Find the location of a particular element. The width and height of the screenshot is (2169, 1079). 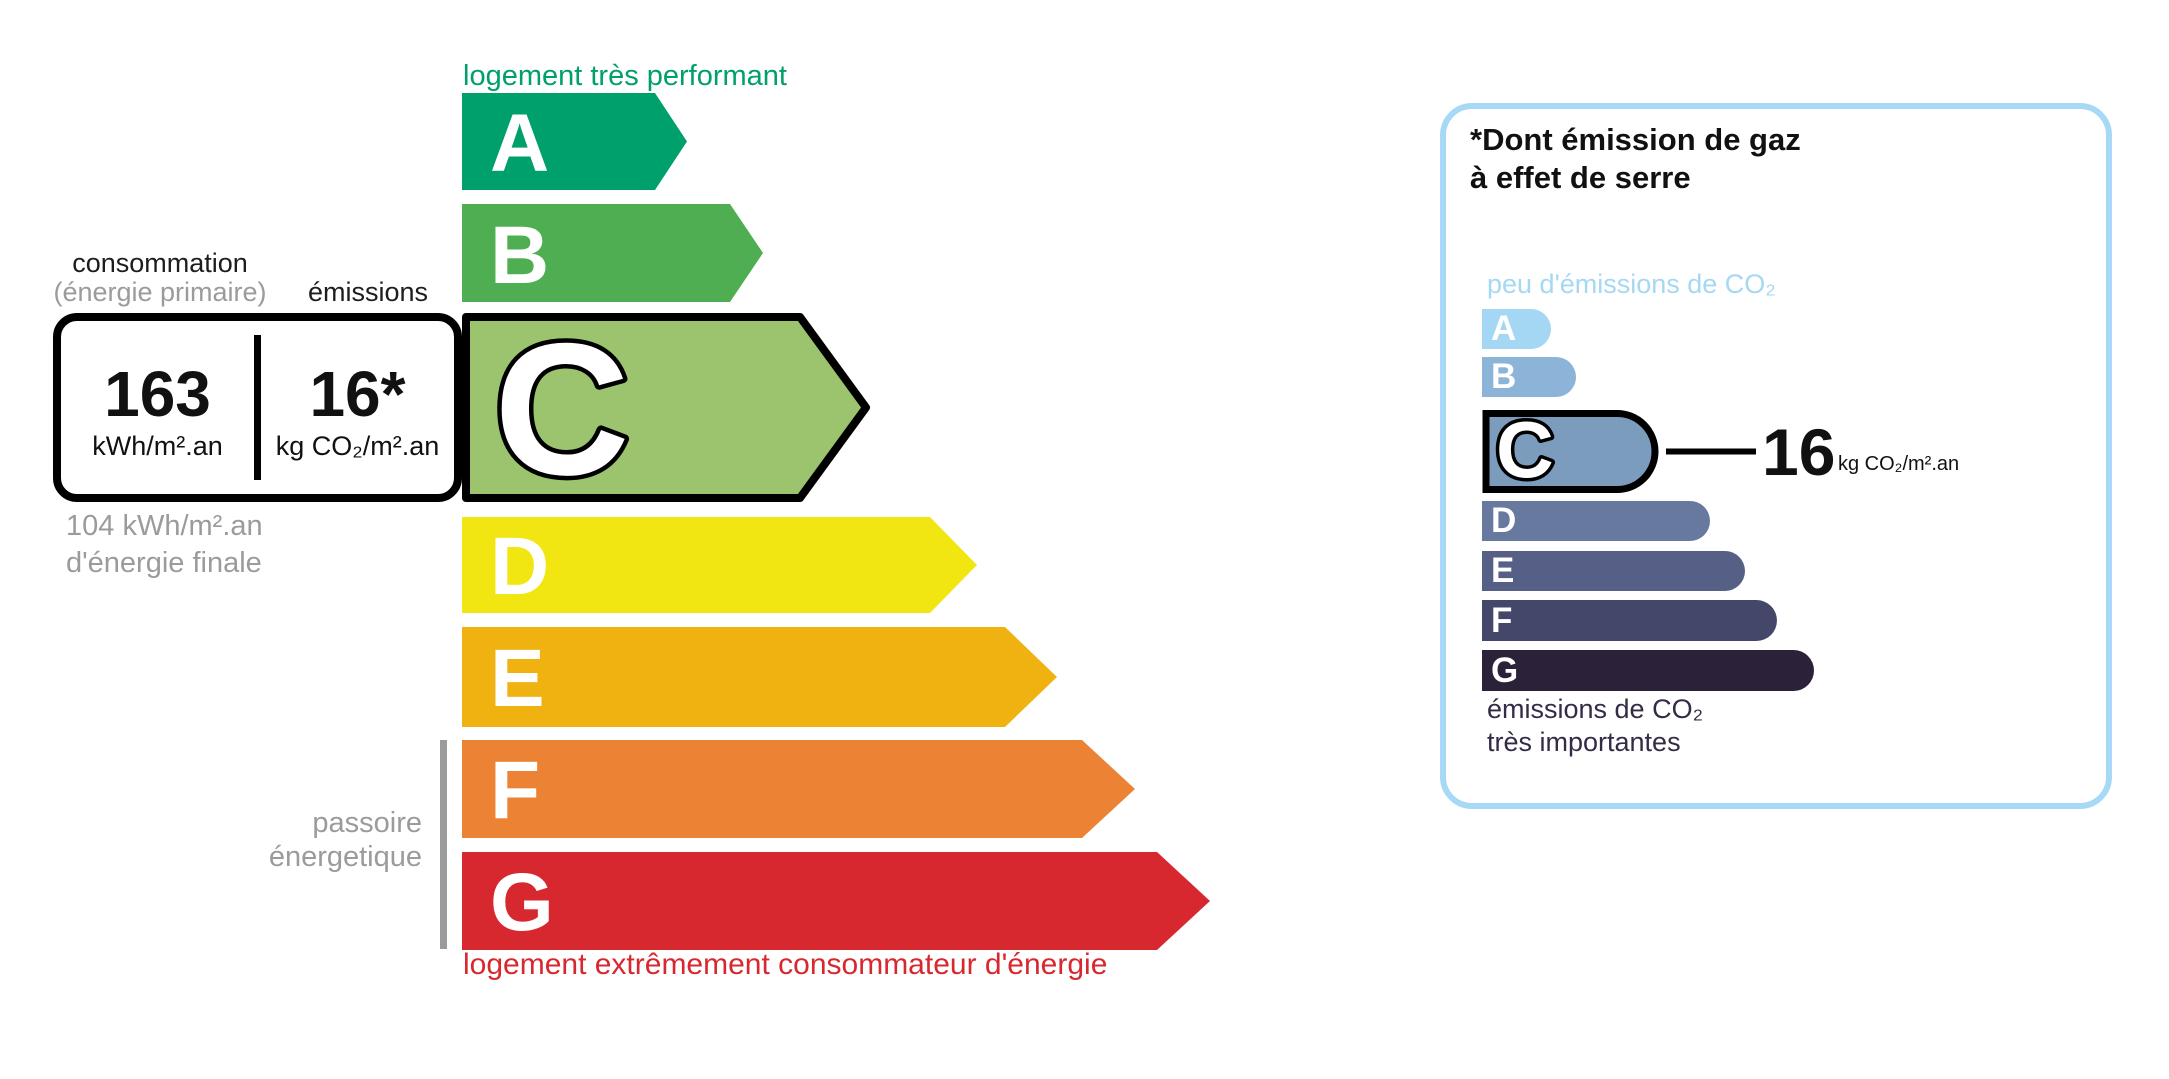

emissions-cell: 16* kg CO₂/m².an is located at coordinates (357, 407).